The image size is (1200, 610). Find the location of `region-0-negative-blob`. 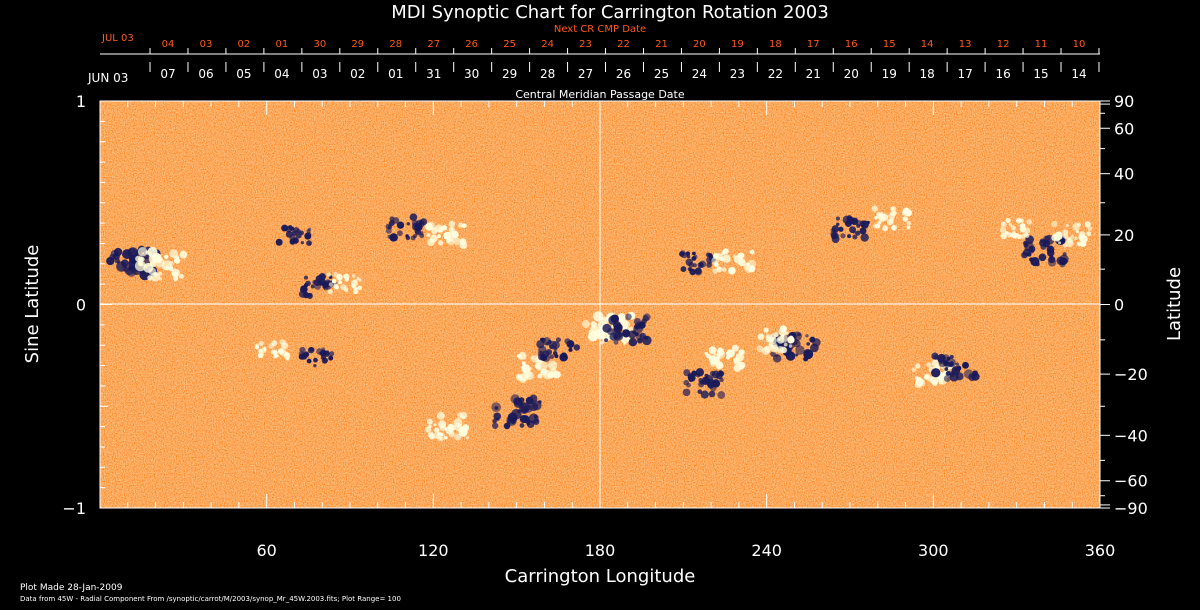

region-0-negative-blob is located at coordinates (110, 261).